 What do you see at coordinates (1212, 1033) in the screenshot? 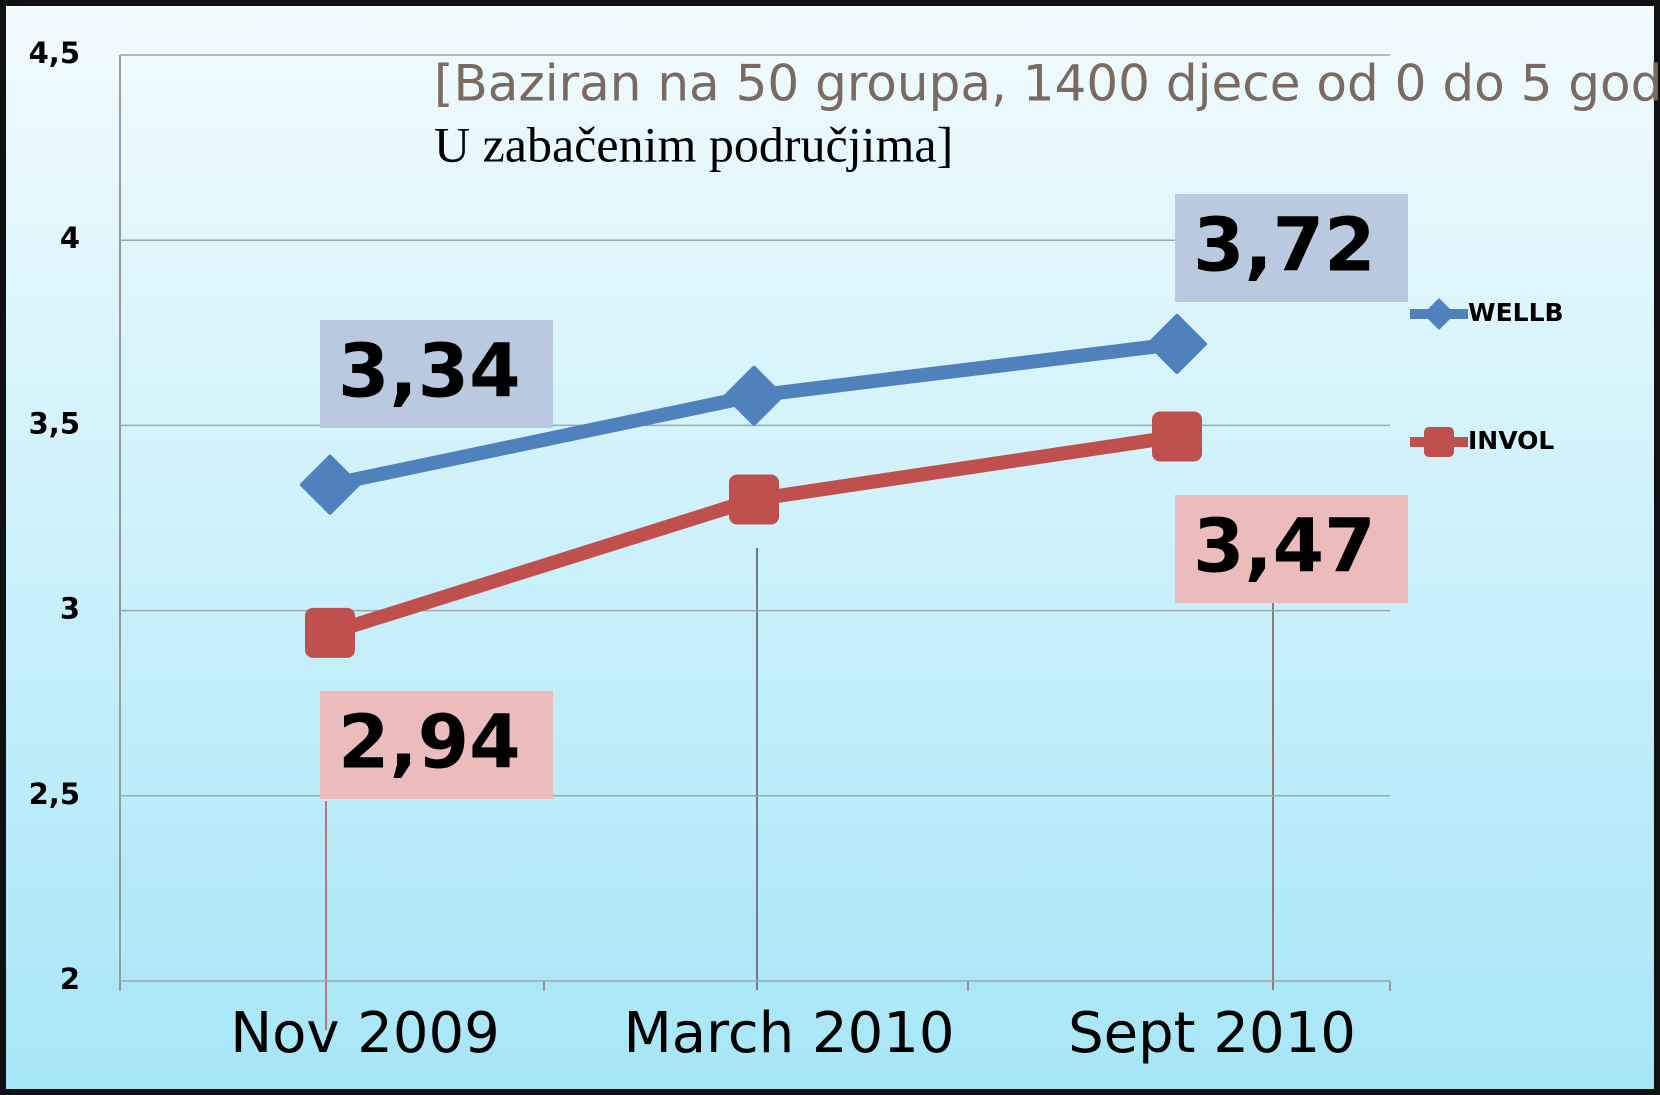
I see `x-tick-label: Sept 2010` at bounding box center [1212, 1033].